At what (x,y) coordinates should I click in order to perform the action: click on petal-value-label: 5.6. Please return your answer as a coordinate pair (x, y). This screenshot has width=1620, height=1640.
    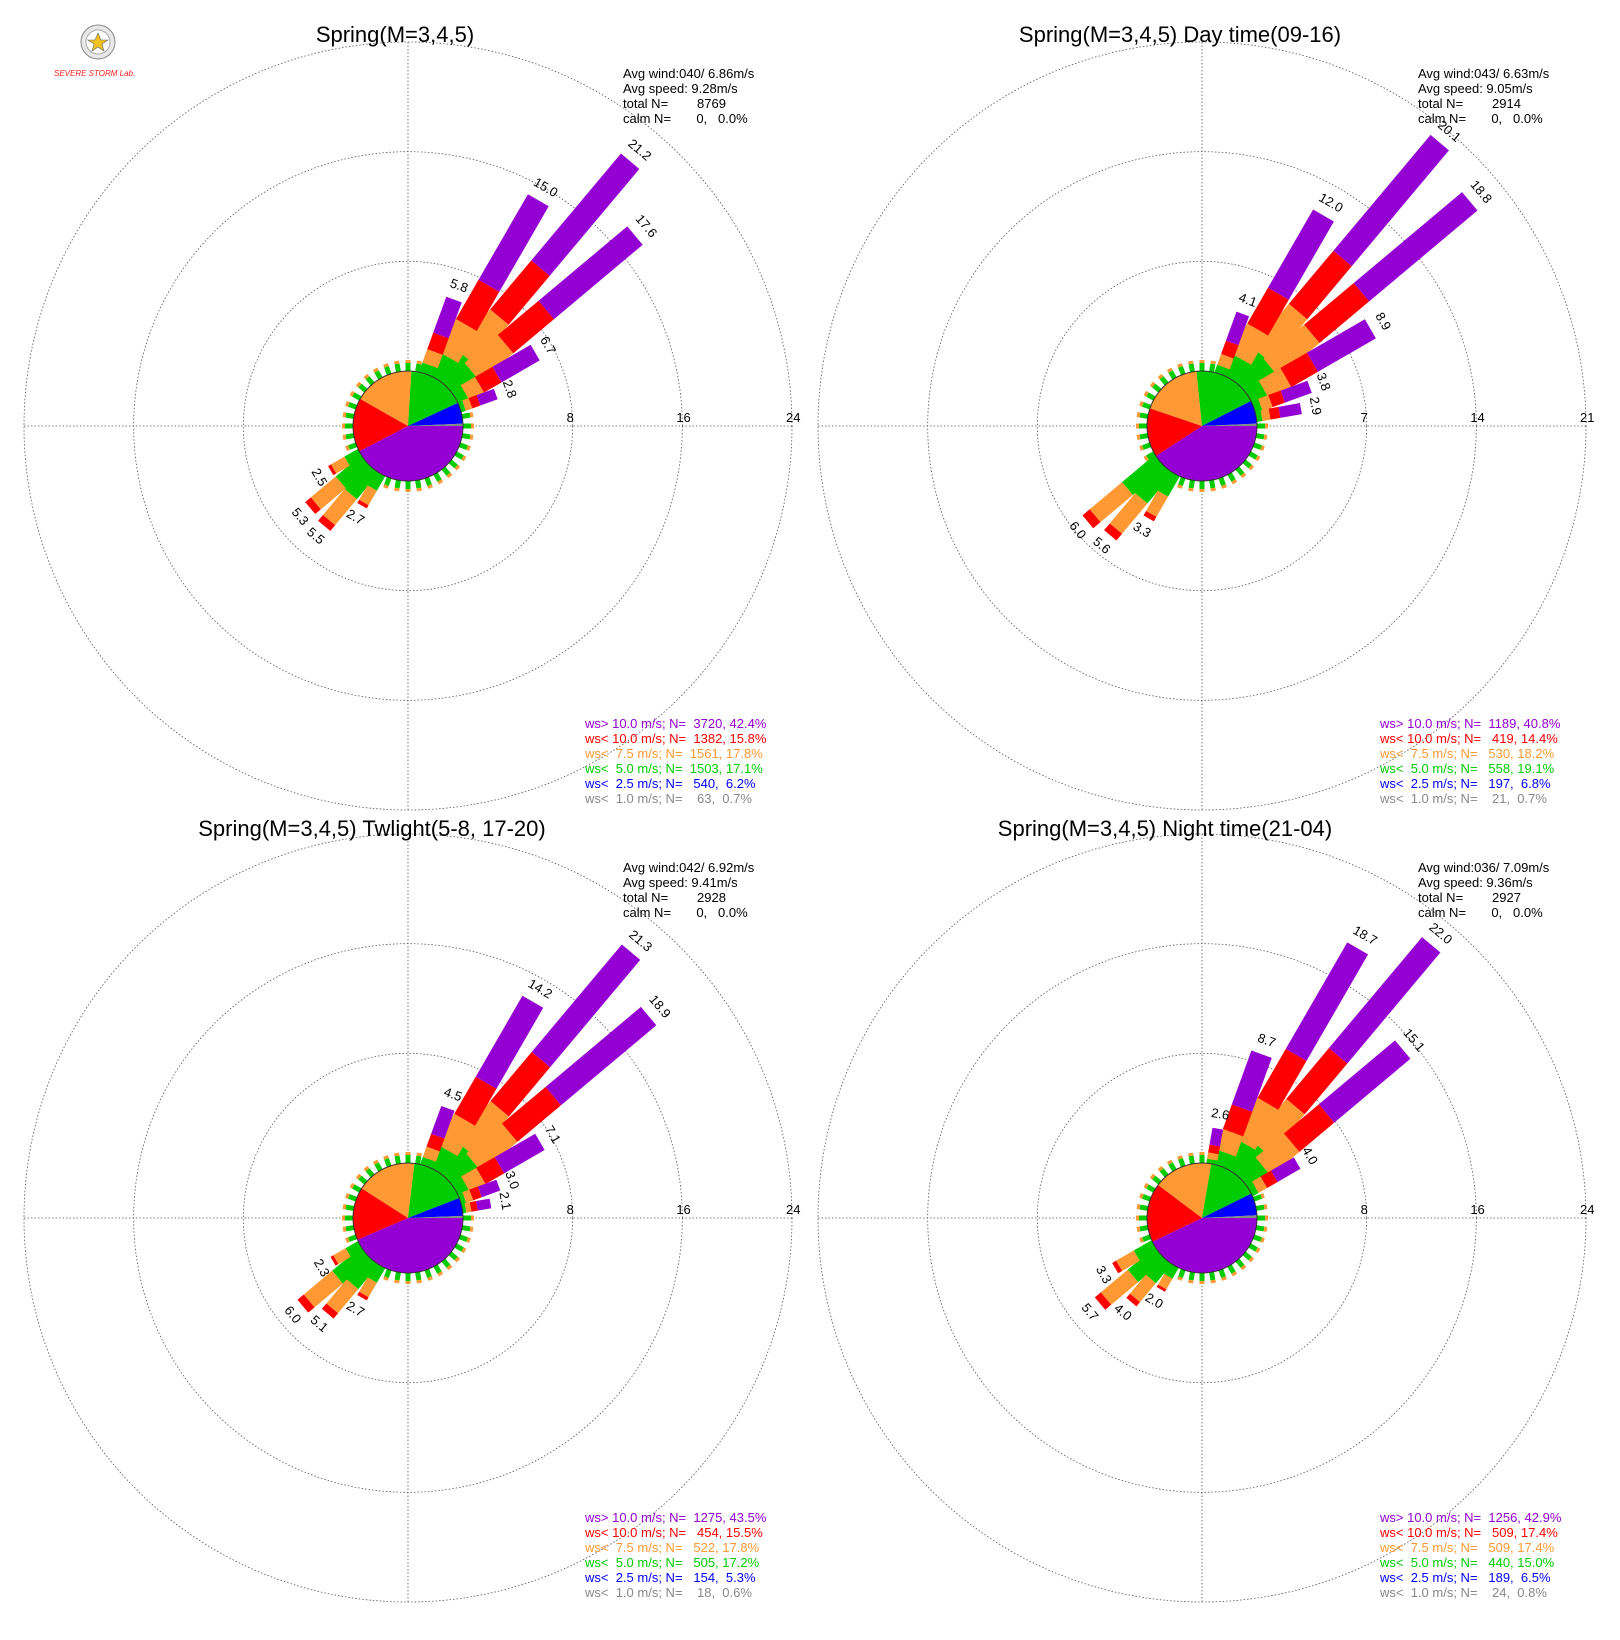
    Looking at the image, I should click on (1101, 545).